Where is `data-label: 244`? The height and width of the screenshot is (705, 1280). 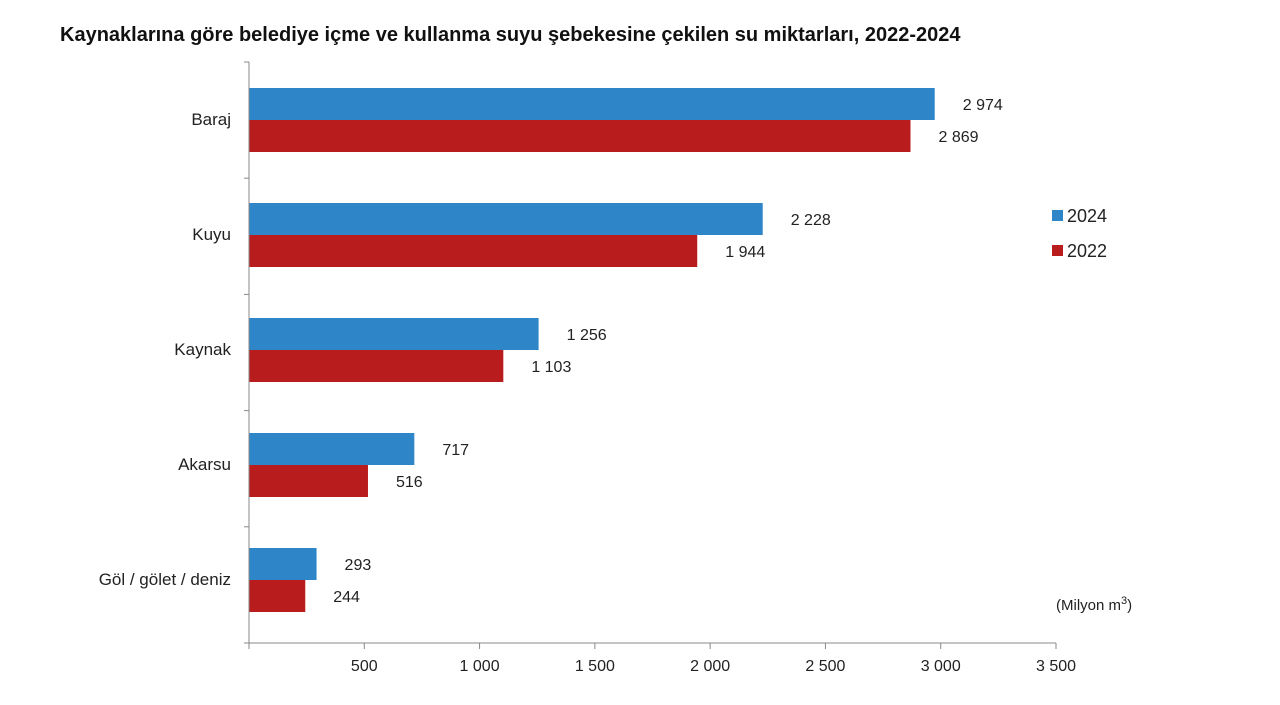
data-label: 244 is located at coordinates (346, 597).